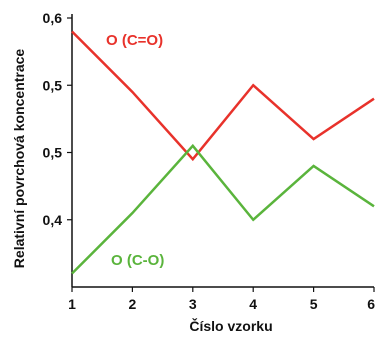  What do you see at coordinates (314, 304) in the screenshot?
I see `x-tick-label: 5` at bounding box center [314, 304].